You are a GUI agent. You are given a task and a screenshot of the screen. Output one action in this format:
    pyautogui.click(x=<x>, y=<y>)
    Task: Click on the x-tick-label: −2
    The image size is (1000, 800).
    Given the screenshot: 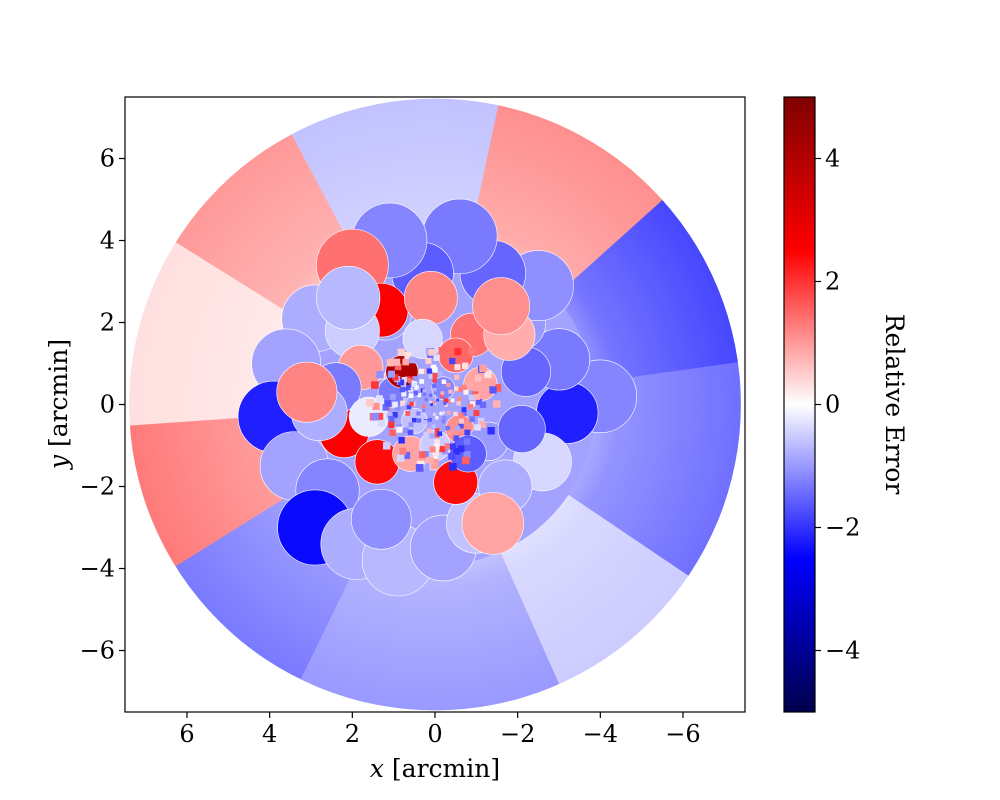 What is the action you would take?
    pyautogui.click(x=517, y=734)
    